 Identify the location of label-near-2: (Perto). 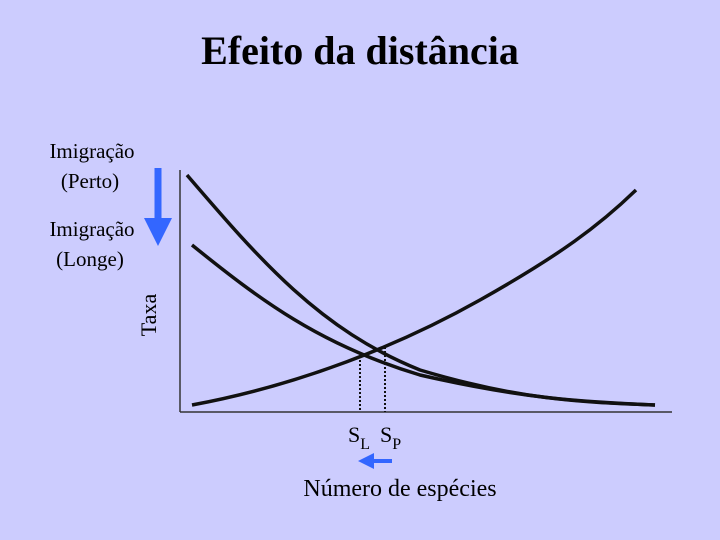
(90, 181).